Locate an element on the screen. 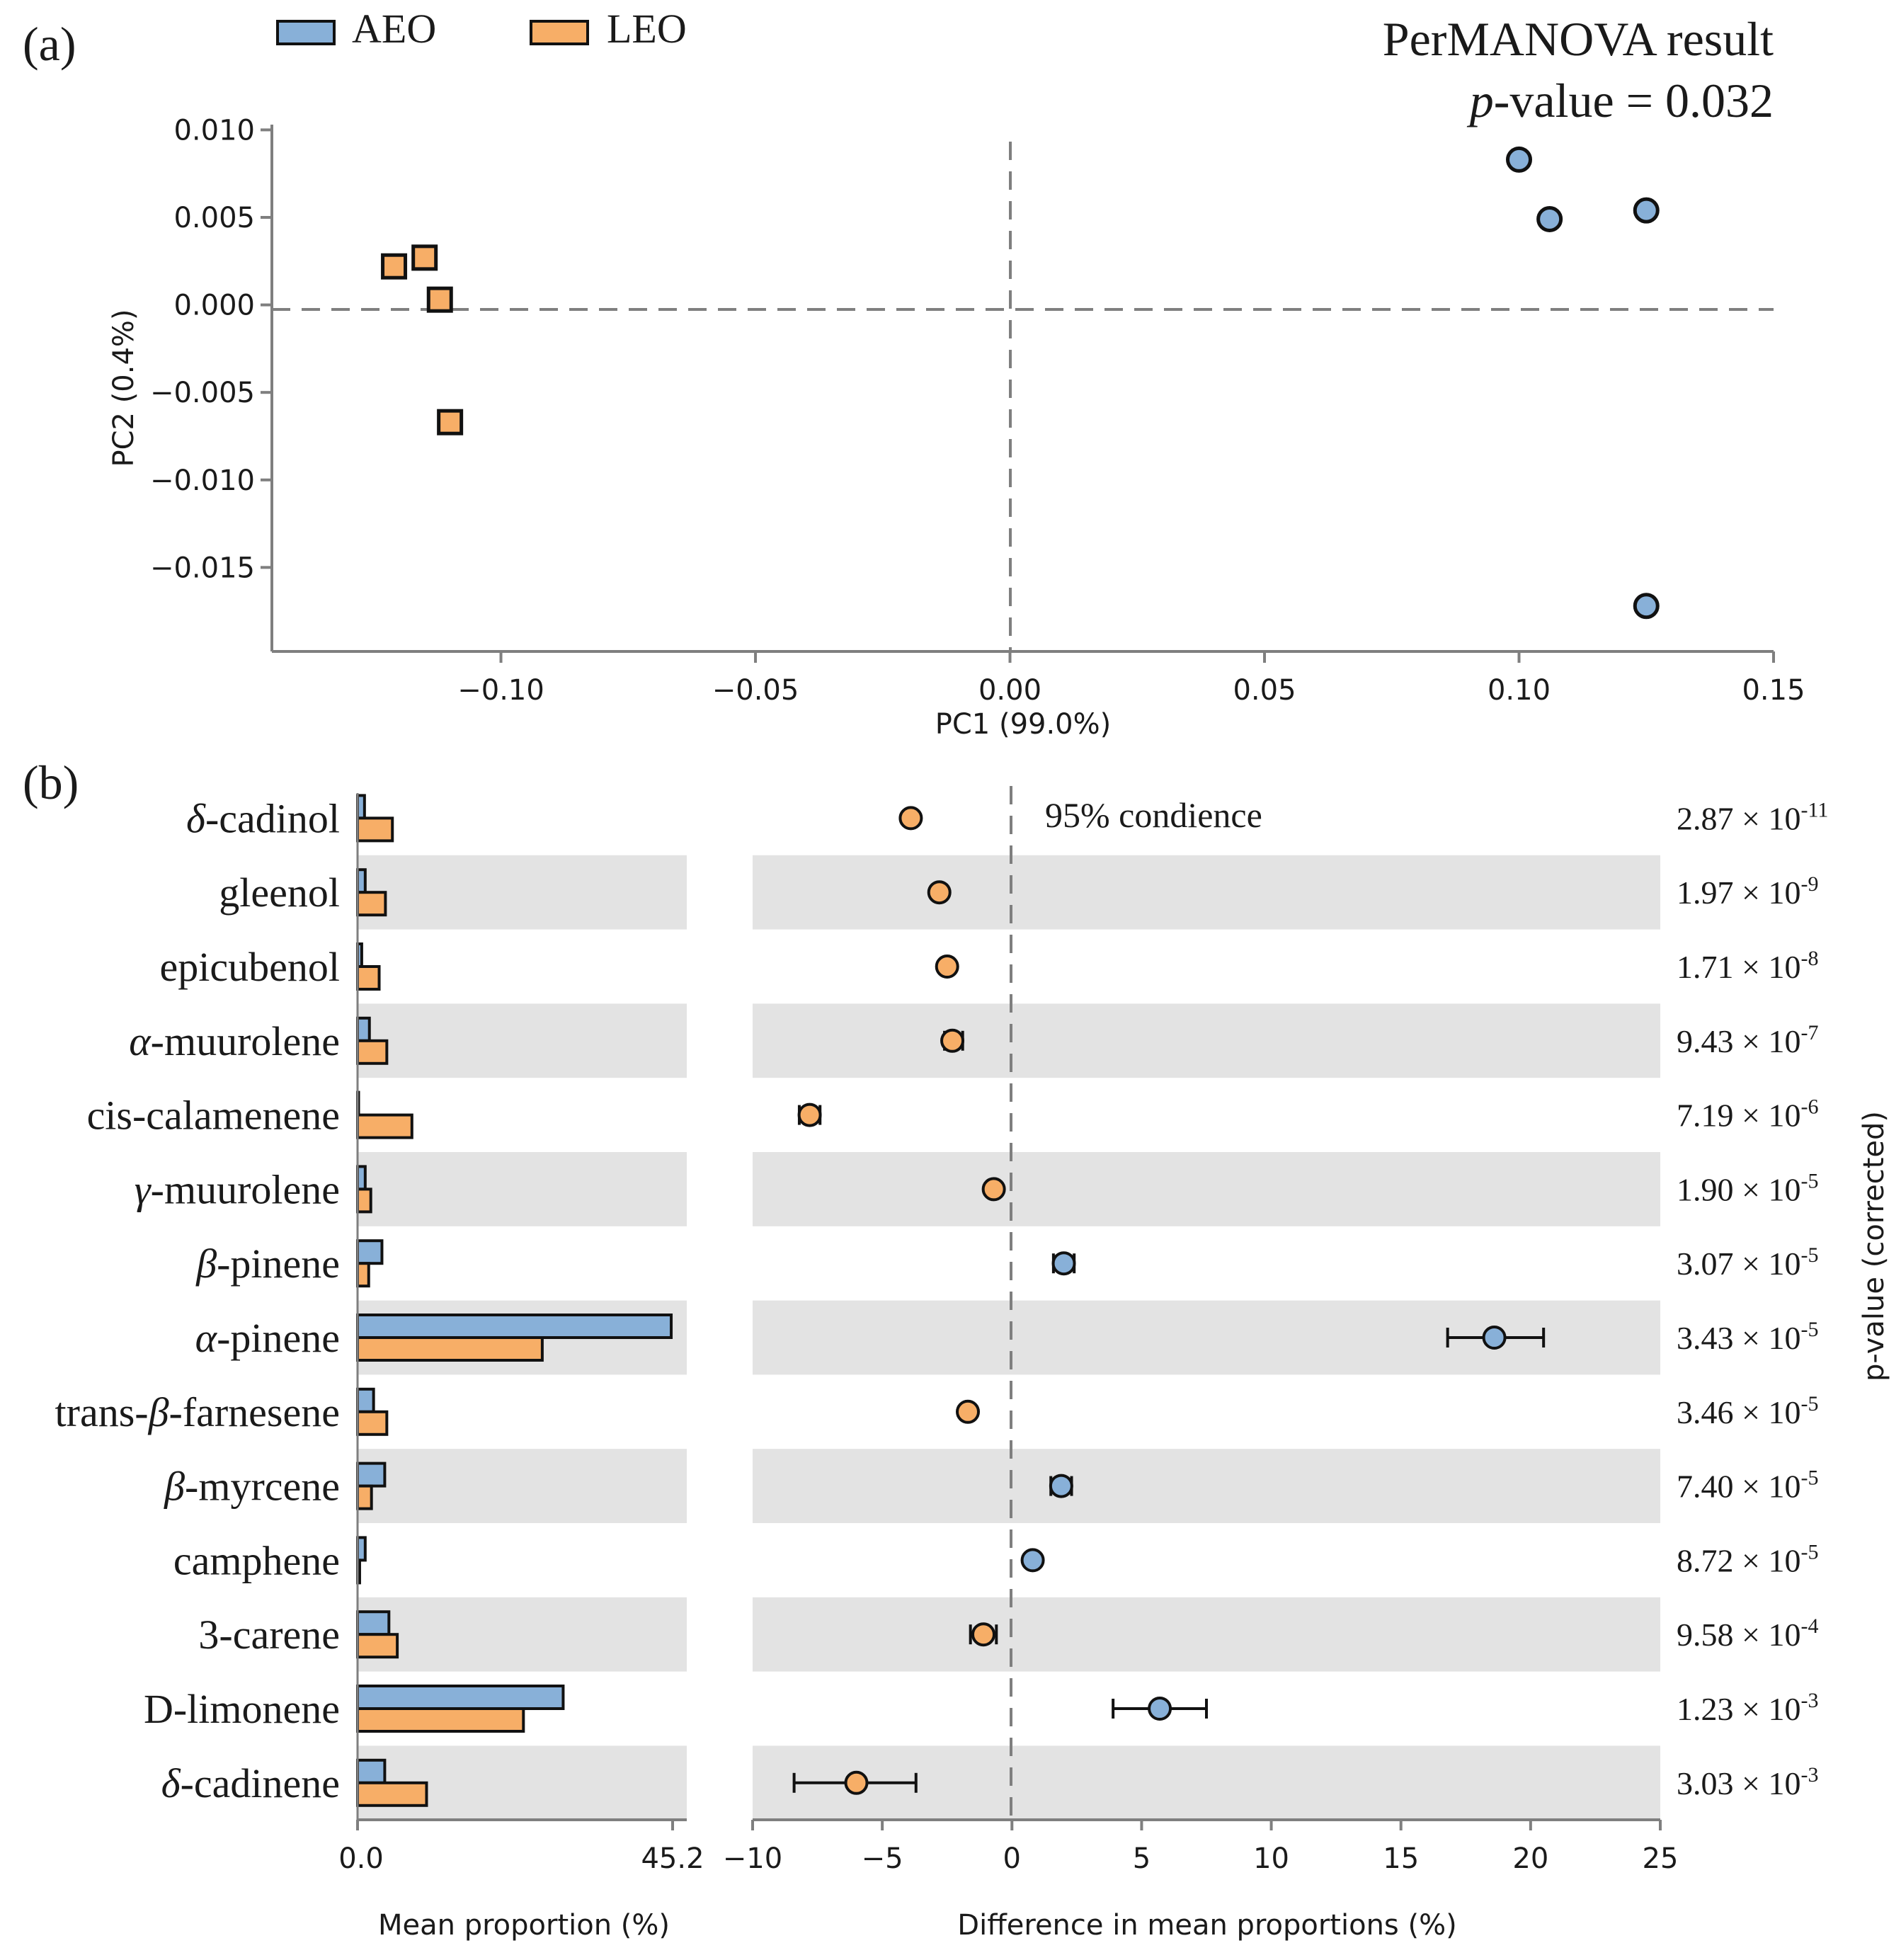  pvalue-mantissa: 7.40 × 10 is located at coordinates (1738, 1487).